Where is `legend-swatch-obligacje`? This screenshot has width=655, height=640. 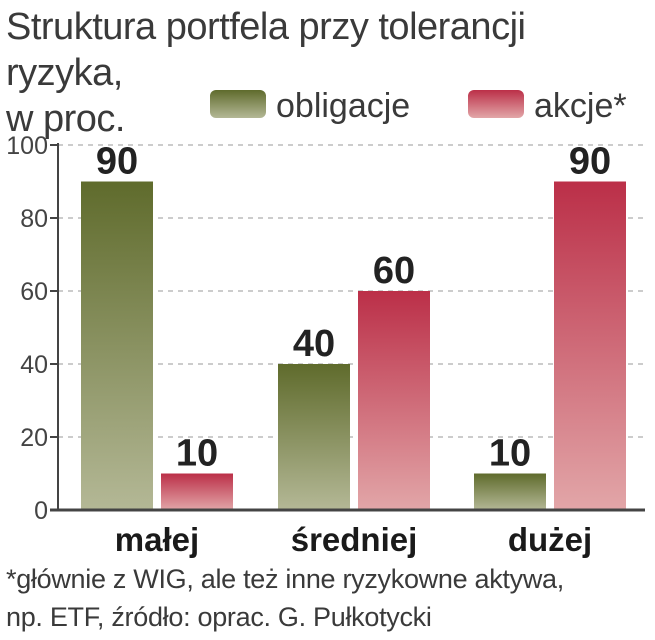
legend-swatch-obligacje is located at coordinates (238, 104).